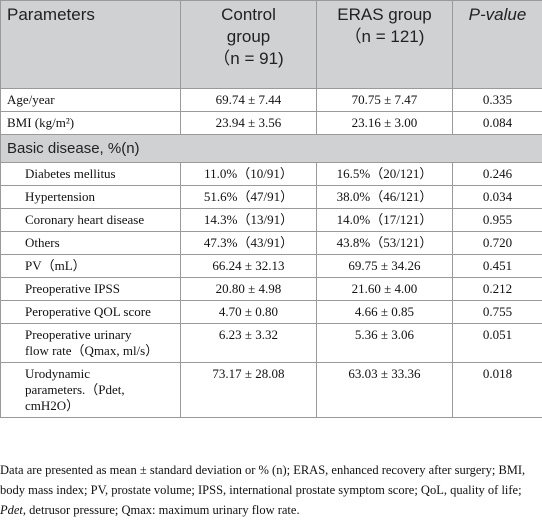  Describe the element at coordinates (497, 123) in the screenshot. I see `p-value: 0.084` at that location.